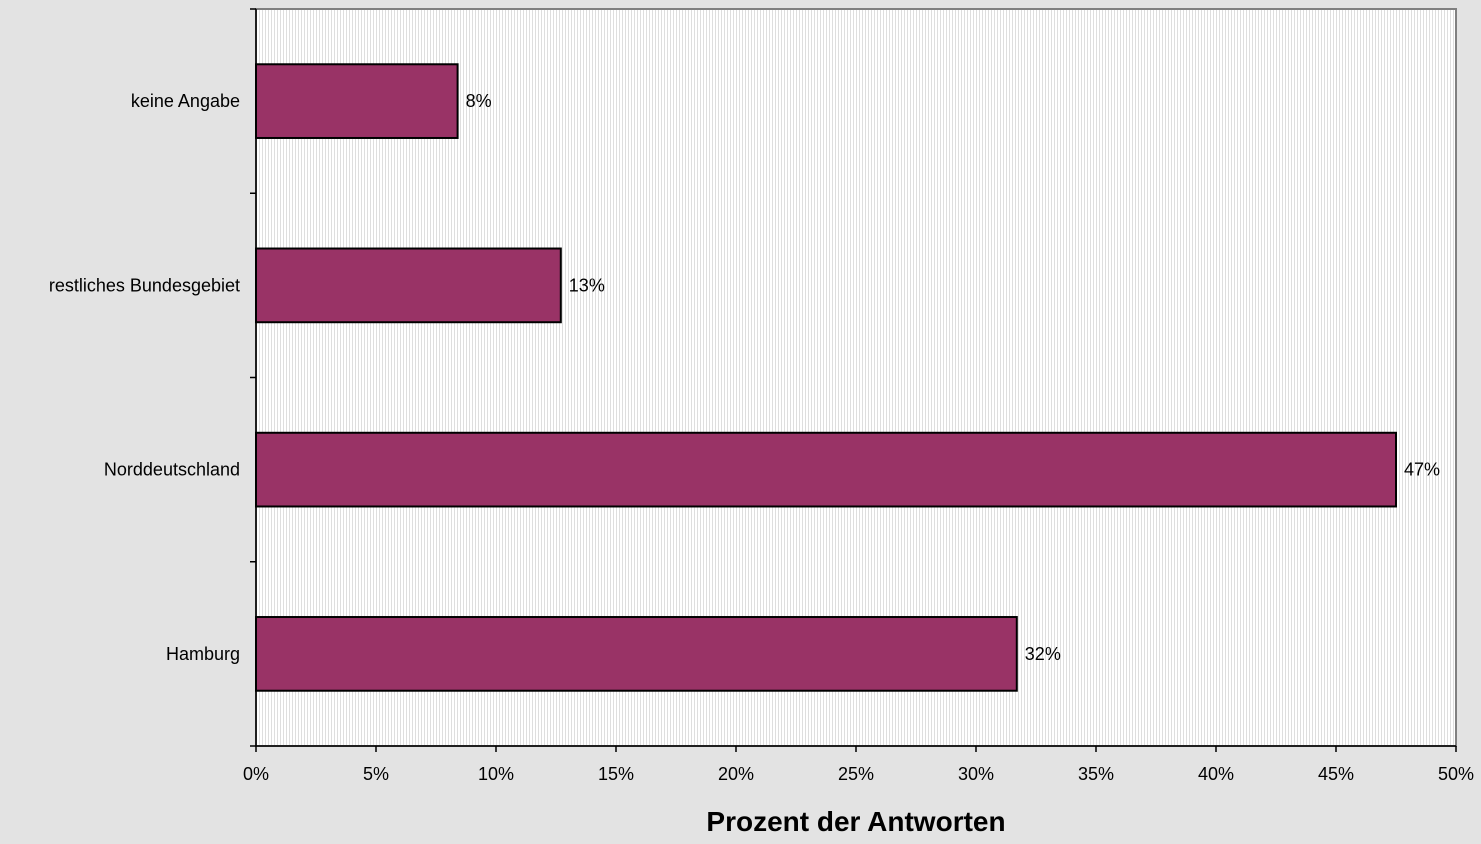 The height and width of the screenshot is (844, 1481). I want to click on bar-value-label: 13%, so click(587, 285).